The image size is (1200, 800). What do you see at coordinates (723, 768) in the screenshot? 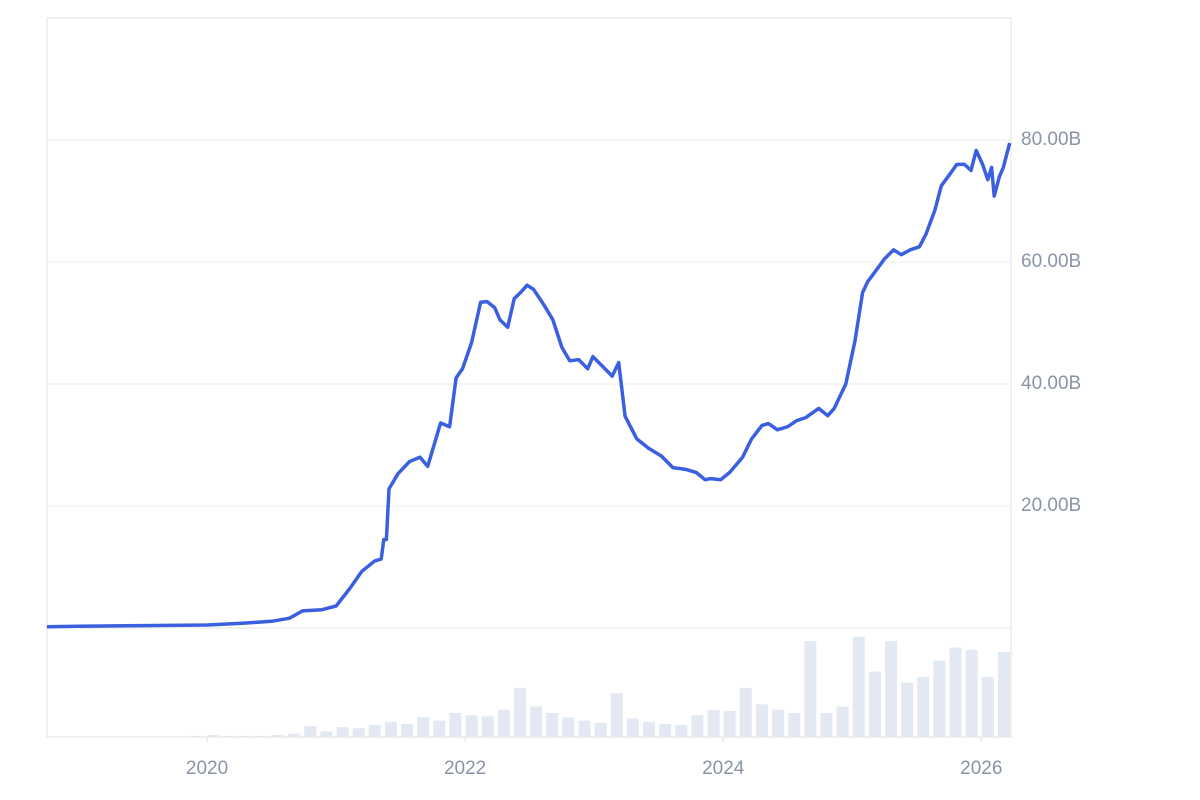
I see `x-tick-label: 2024` at bounding box center [723, 768].